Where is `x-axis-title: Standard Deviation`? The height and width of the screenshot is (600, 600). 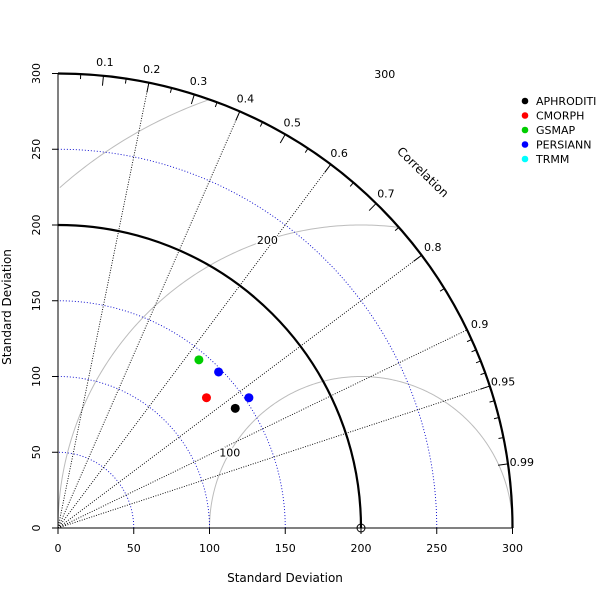
x-axis-title: Standard Deviation is located at coordinates (285, 578).